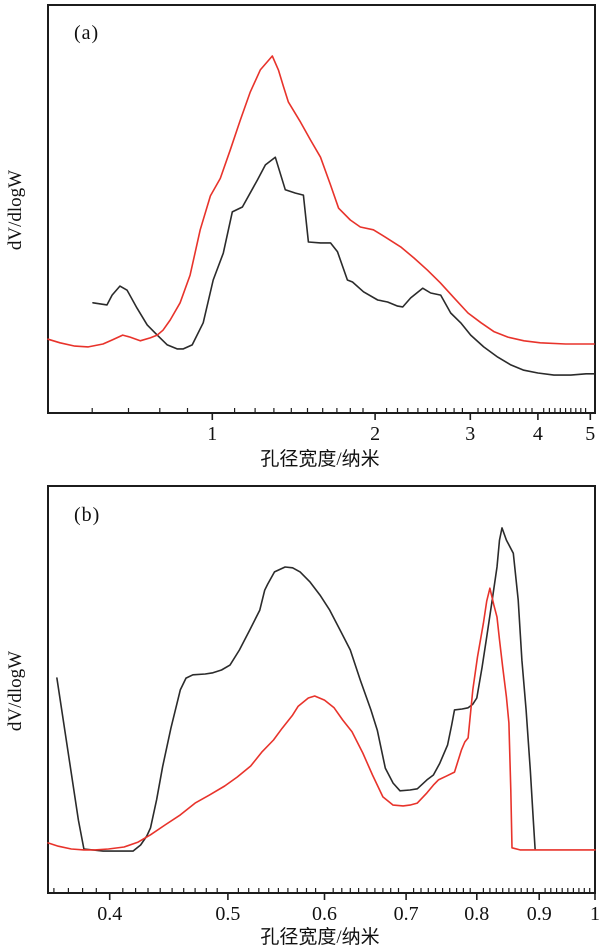  I want to click on panel-a-x-axis-label: 孔径宽度/纳米, so click(320, 459).